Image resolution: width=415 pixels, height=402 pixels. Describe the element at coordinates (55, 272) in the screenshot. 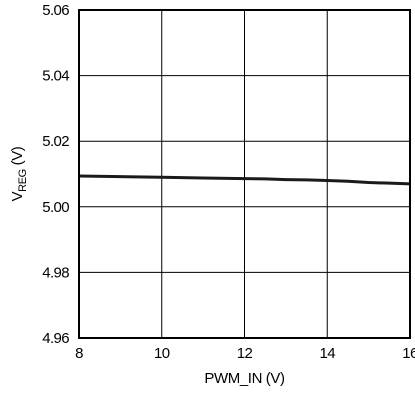

I see `y-tick-label: 4.98` at that location.